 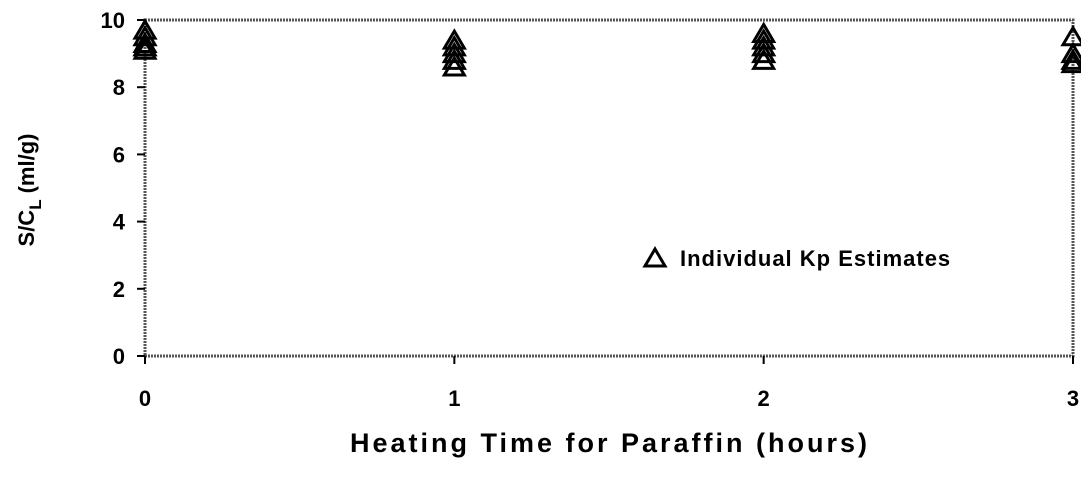 I want to click on x-tick-label: 0, so click(x=145, y=398).